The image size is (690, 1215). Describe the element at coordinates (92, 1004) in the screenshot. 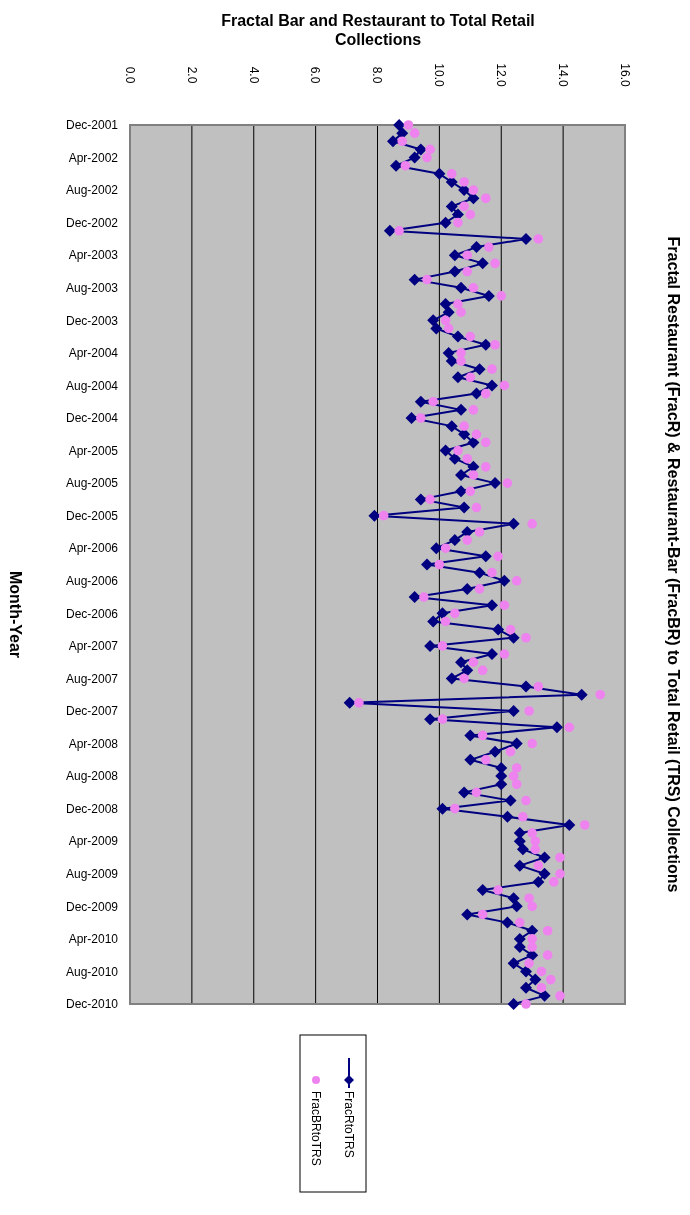

I see `y-tick-label: Dec-2010` at that location.